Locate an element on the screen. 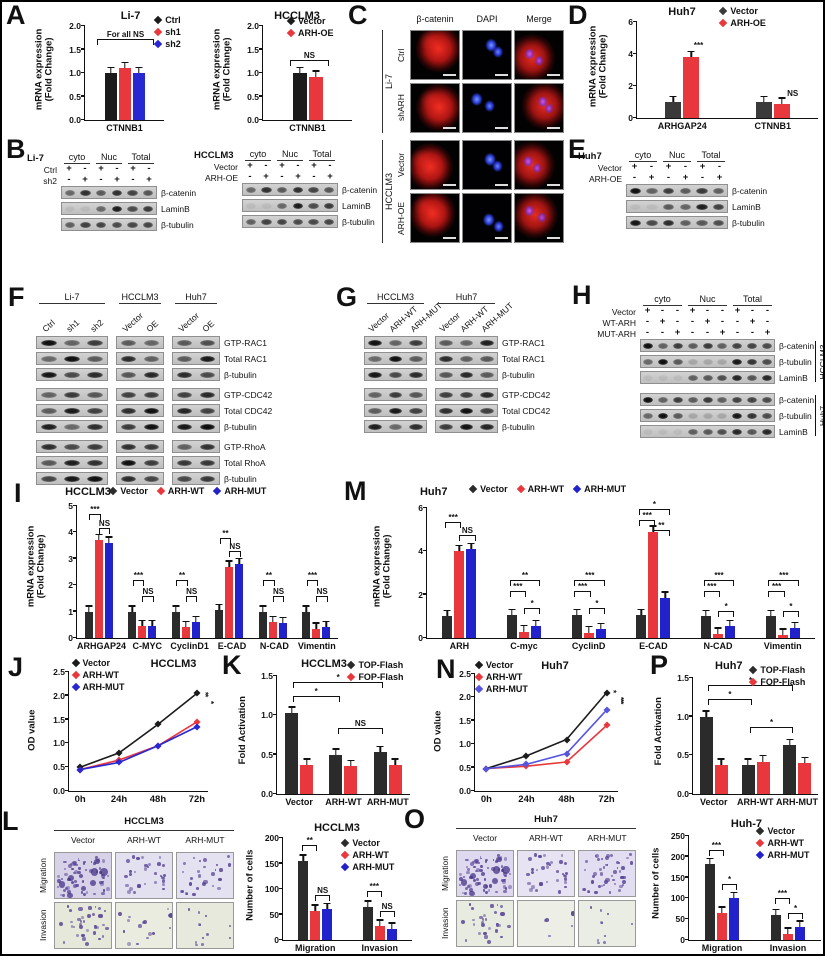  x-category-label: CTNNB1 is located at coordinates (307, 128).